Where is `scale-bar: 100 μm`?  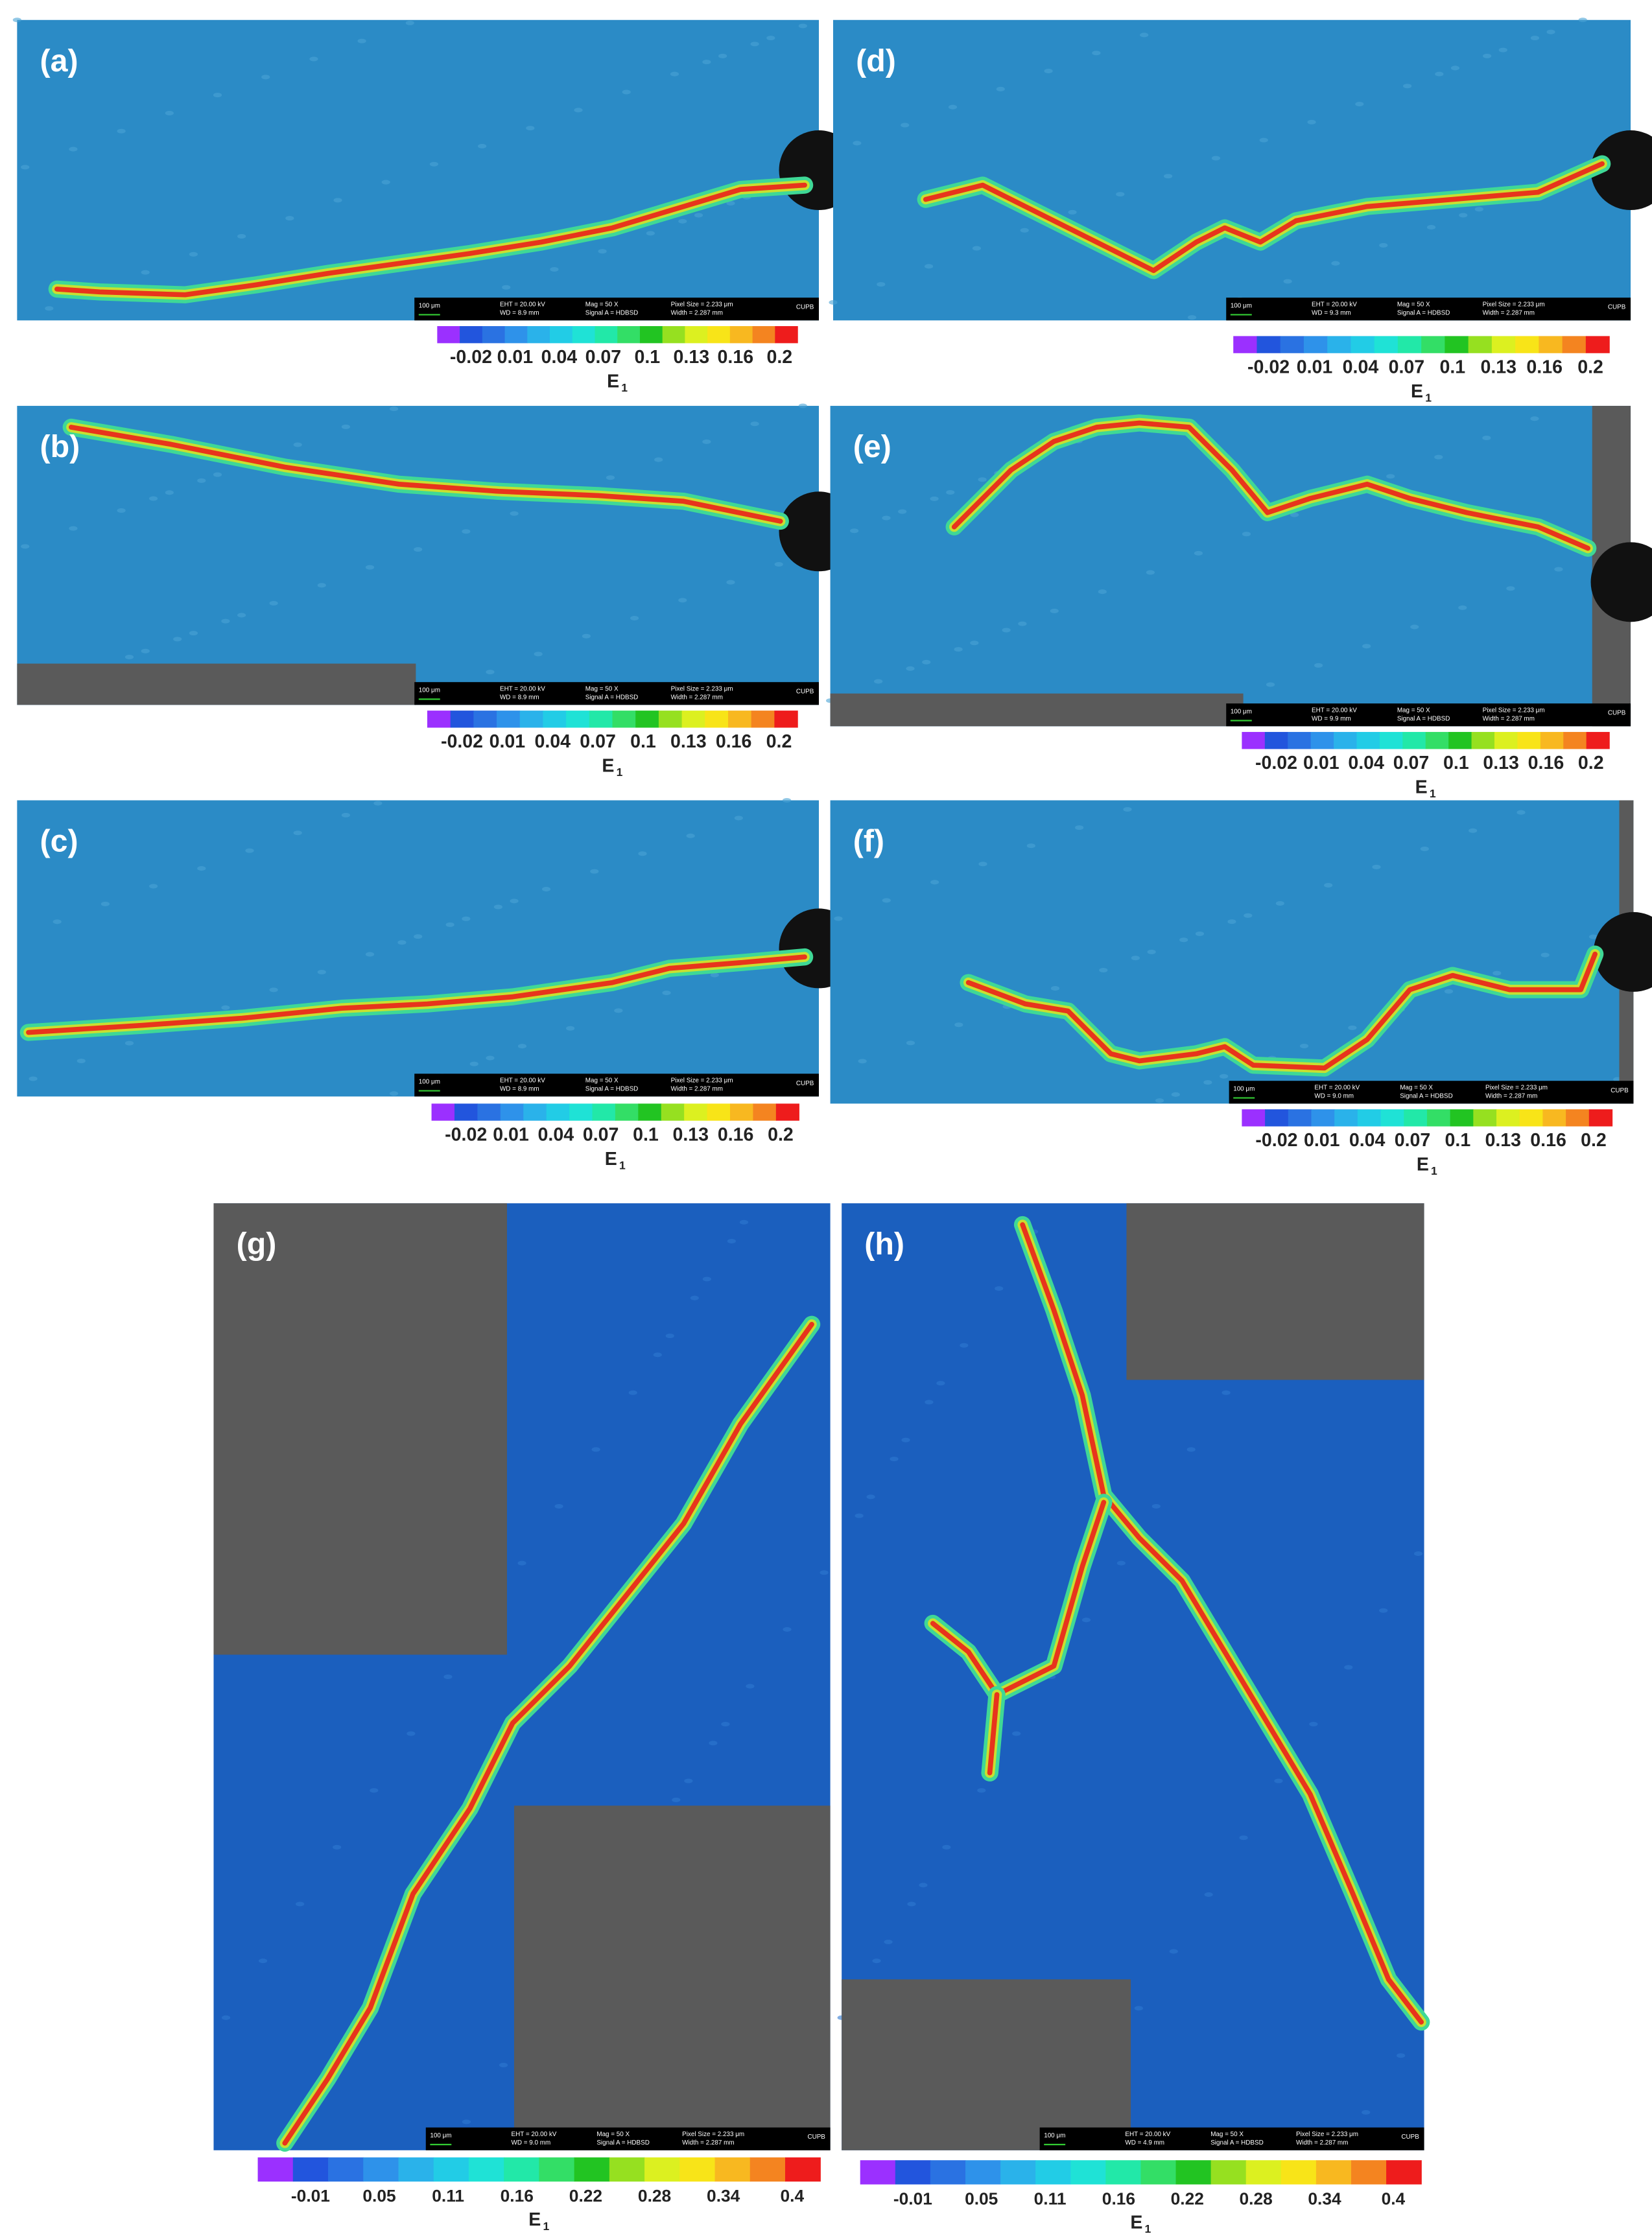 scale-bar: 100 μm is located at coordinates (429, 690).